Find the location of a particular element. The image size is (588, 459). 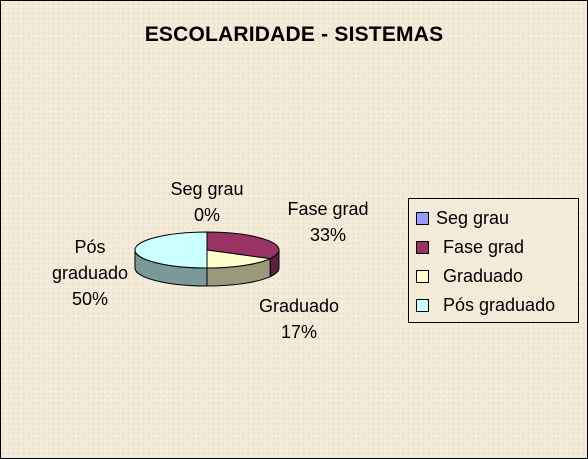

legend: Seg grau Fase grad Graduado Pós graduado is located at coordinates (493, 260).